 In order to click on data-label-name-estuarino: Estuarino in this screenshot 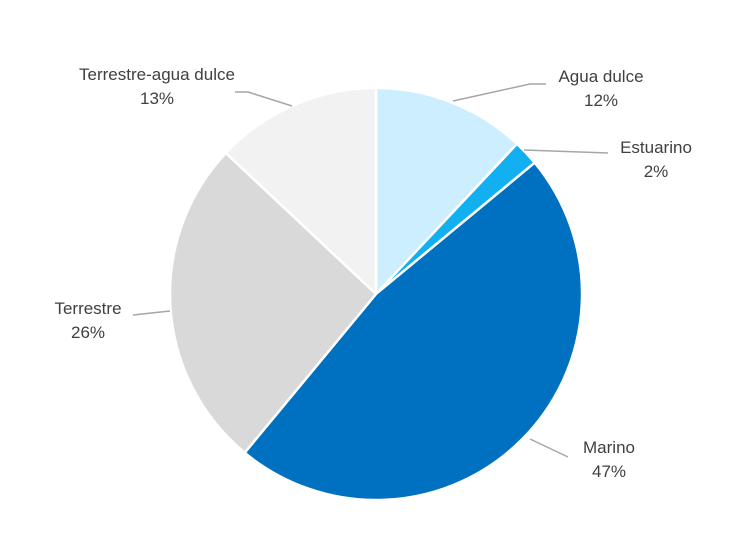, I will do `click(656, 147)`.